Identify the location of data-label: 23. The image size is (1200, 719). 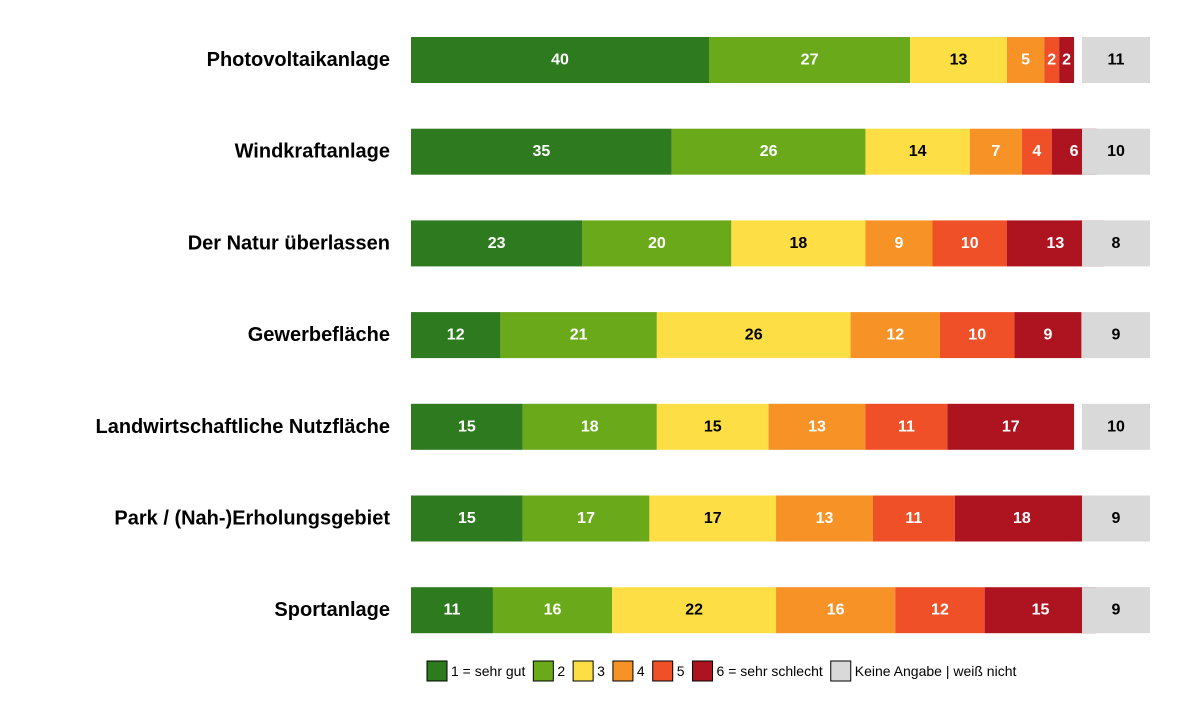
(497, 243).